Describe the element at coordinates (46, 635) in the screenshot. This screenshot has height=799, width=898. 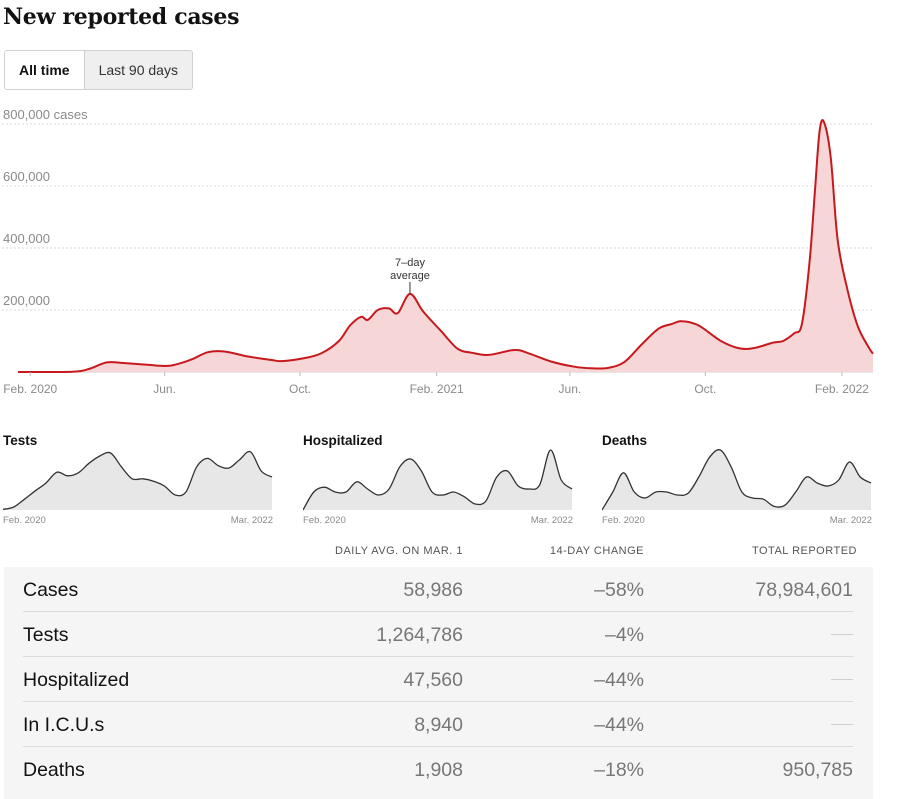
I see `row-label: Tests` at that location.